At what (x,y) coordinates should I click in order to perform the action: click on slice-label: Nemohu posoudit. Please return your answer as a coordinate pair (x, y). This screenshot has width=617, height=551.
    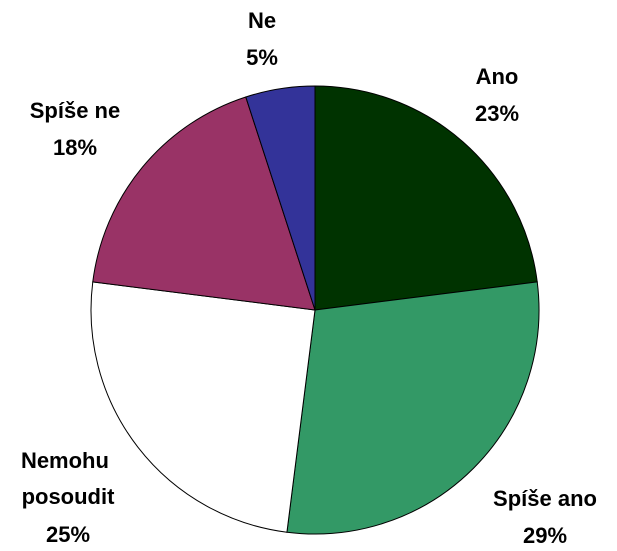
    Looking at the image, I should click on (68, 478).